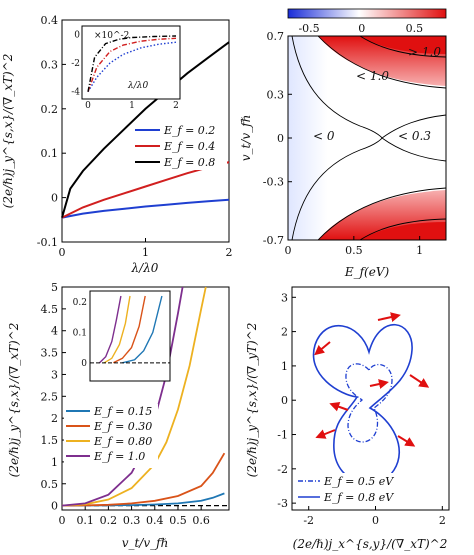 The width and height of the screenshot is (474, 555). I want to click on panel-c-frame, so click(145, 398).